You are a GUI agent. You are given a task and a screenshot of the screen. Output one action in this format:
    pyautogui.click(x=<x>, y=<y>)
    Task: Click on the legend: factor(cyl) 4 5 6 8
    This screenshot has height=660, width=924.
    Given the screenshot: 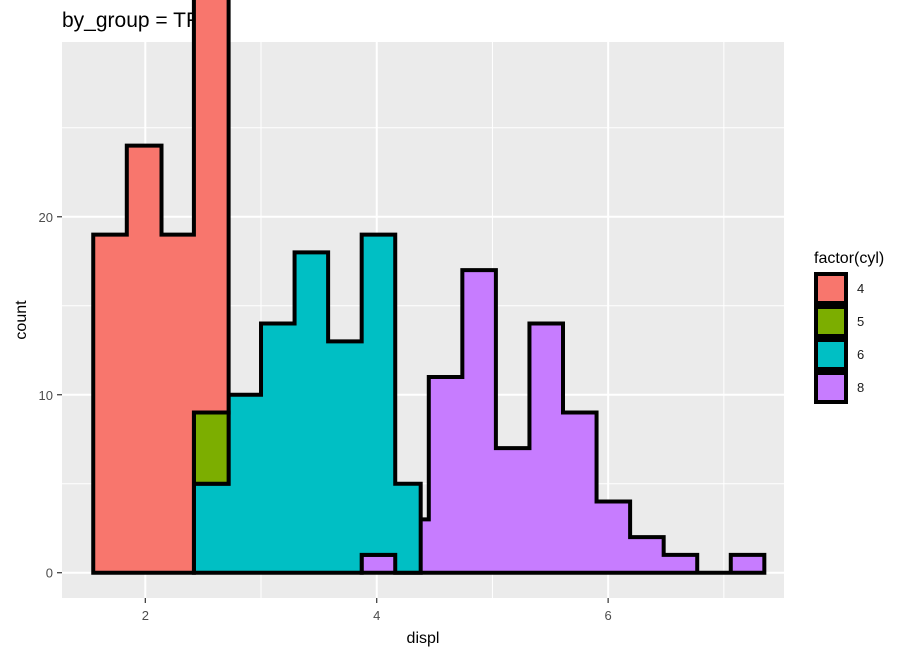 What is the action you would take?
    pyautogui.click(x=849, y=327)
    